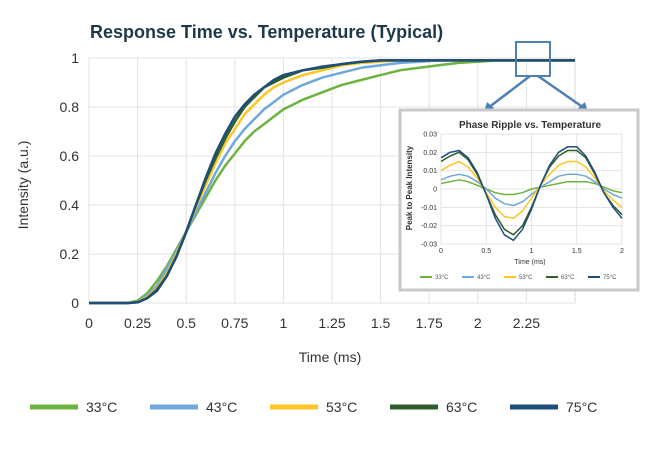 This screenshot has width=650, height=449. I want to click on inset-series-group, so click(531, 194).